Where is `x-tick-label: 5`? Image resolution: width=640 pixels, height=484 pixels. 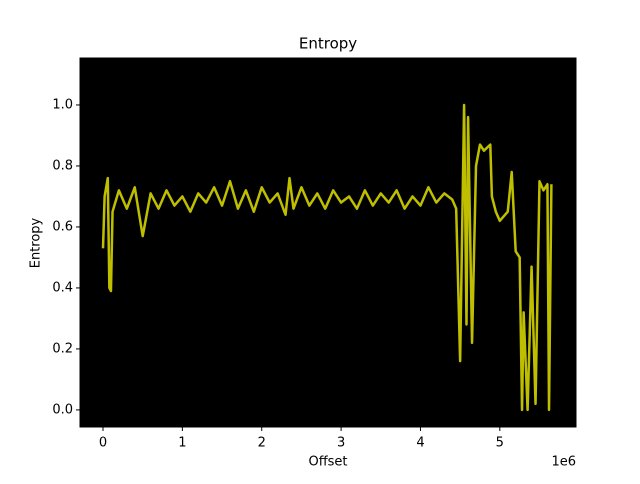
x-tick-label: 5 is located at coordinates (500, 443).